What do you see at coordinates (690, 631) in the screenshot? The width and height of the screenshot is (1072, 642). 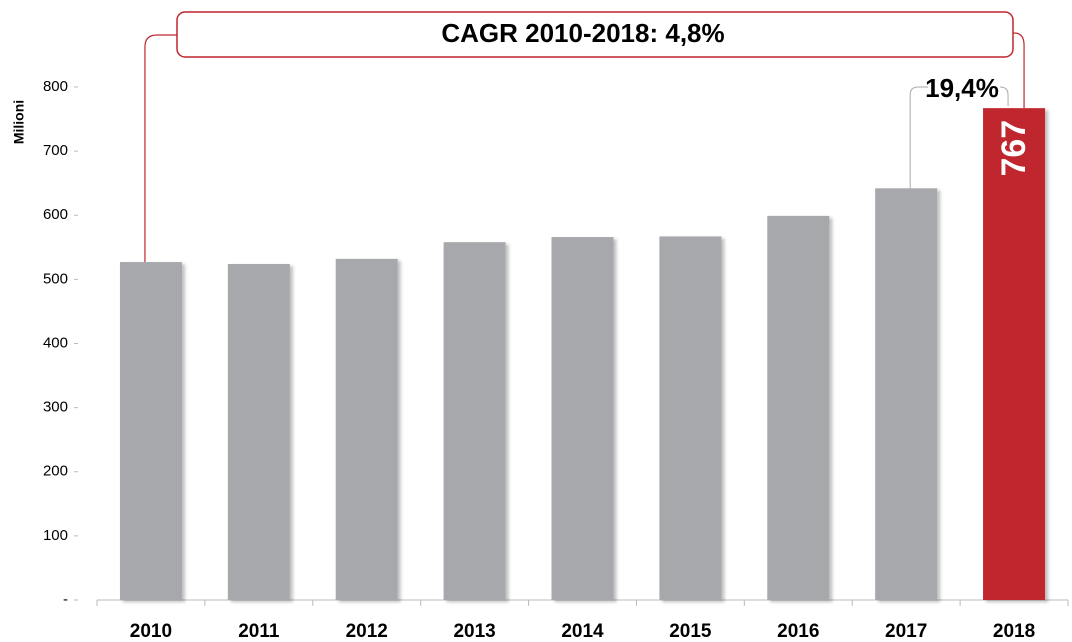 I see `x-tick-label: 2015` at bounding box center [690, 631].